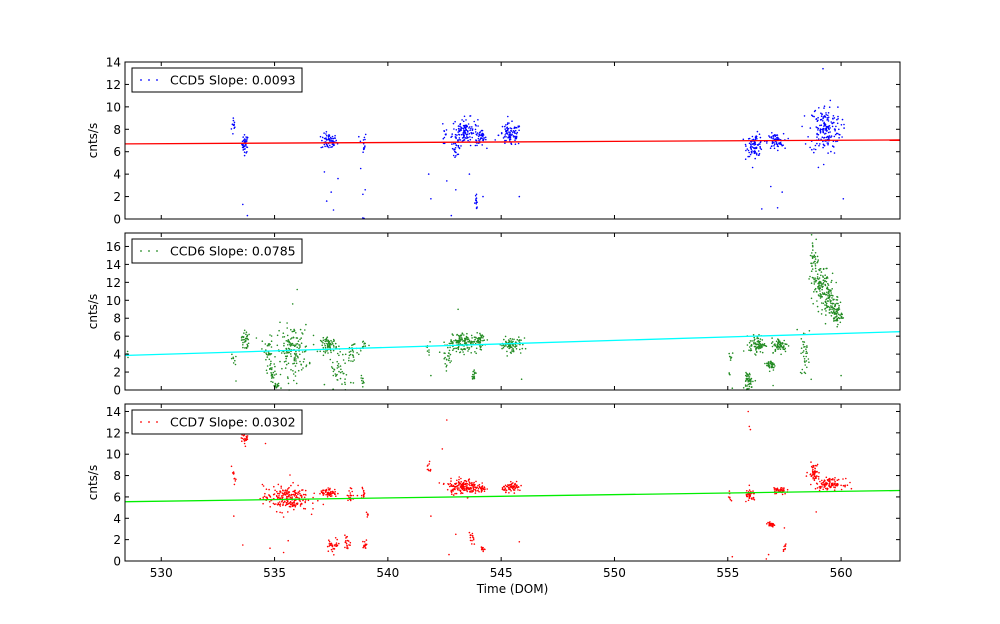  What do you see at coordinates (117, 562) in the screenshot?
I see `y-tick-label: 0` at bounding box center [117, 562].